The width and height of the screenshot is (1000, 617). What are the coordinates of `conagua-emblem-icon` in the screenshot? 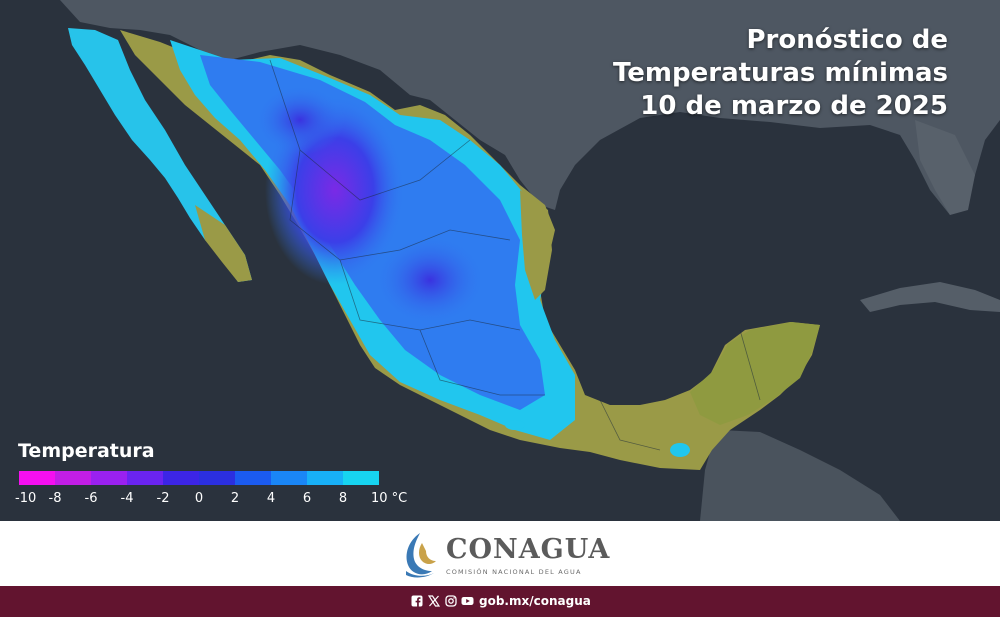 It's located at (421, 555).